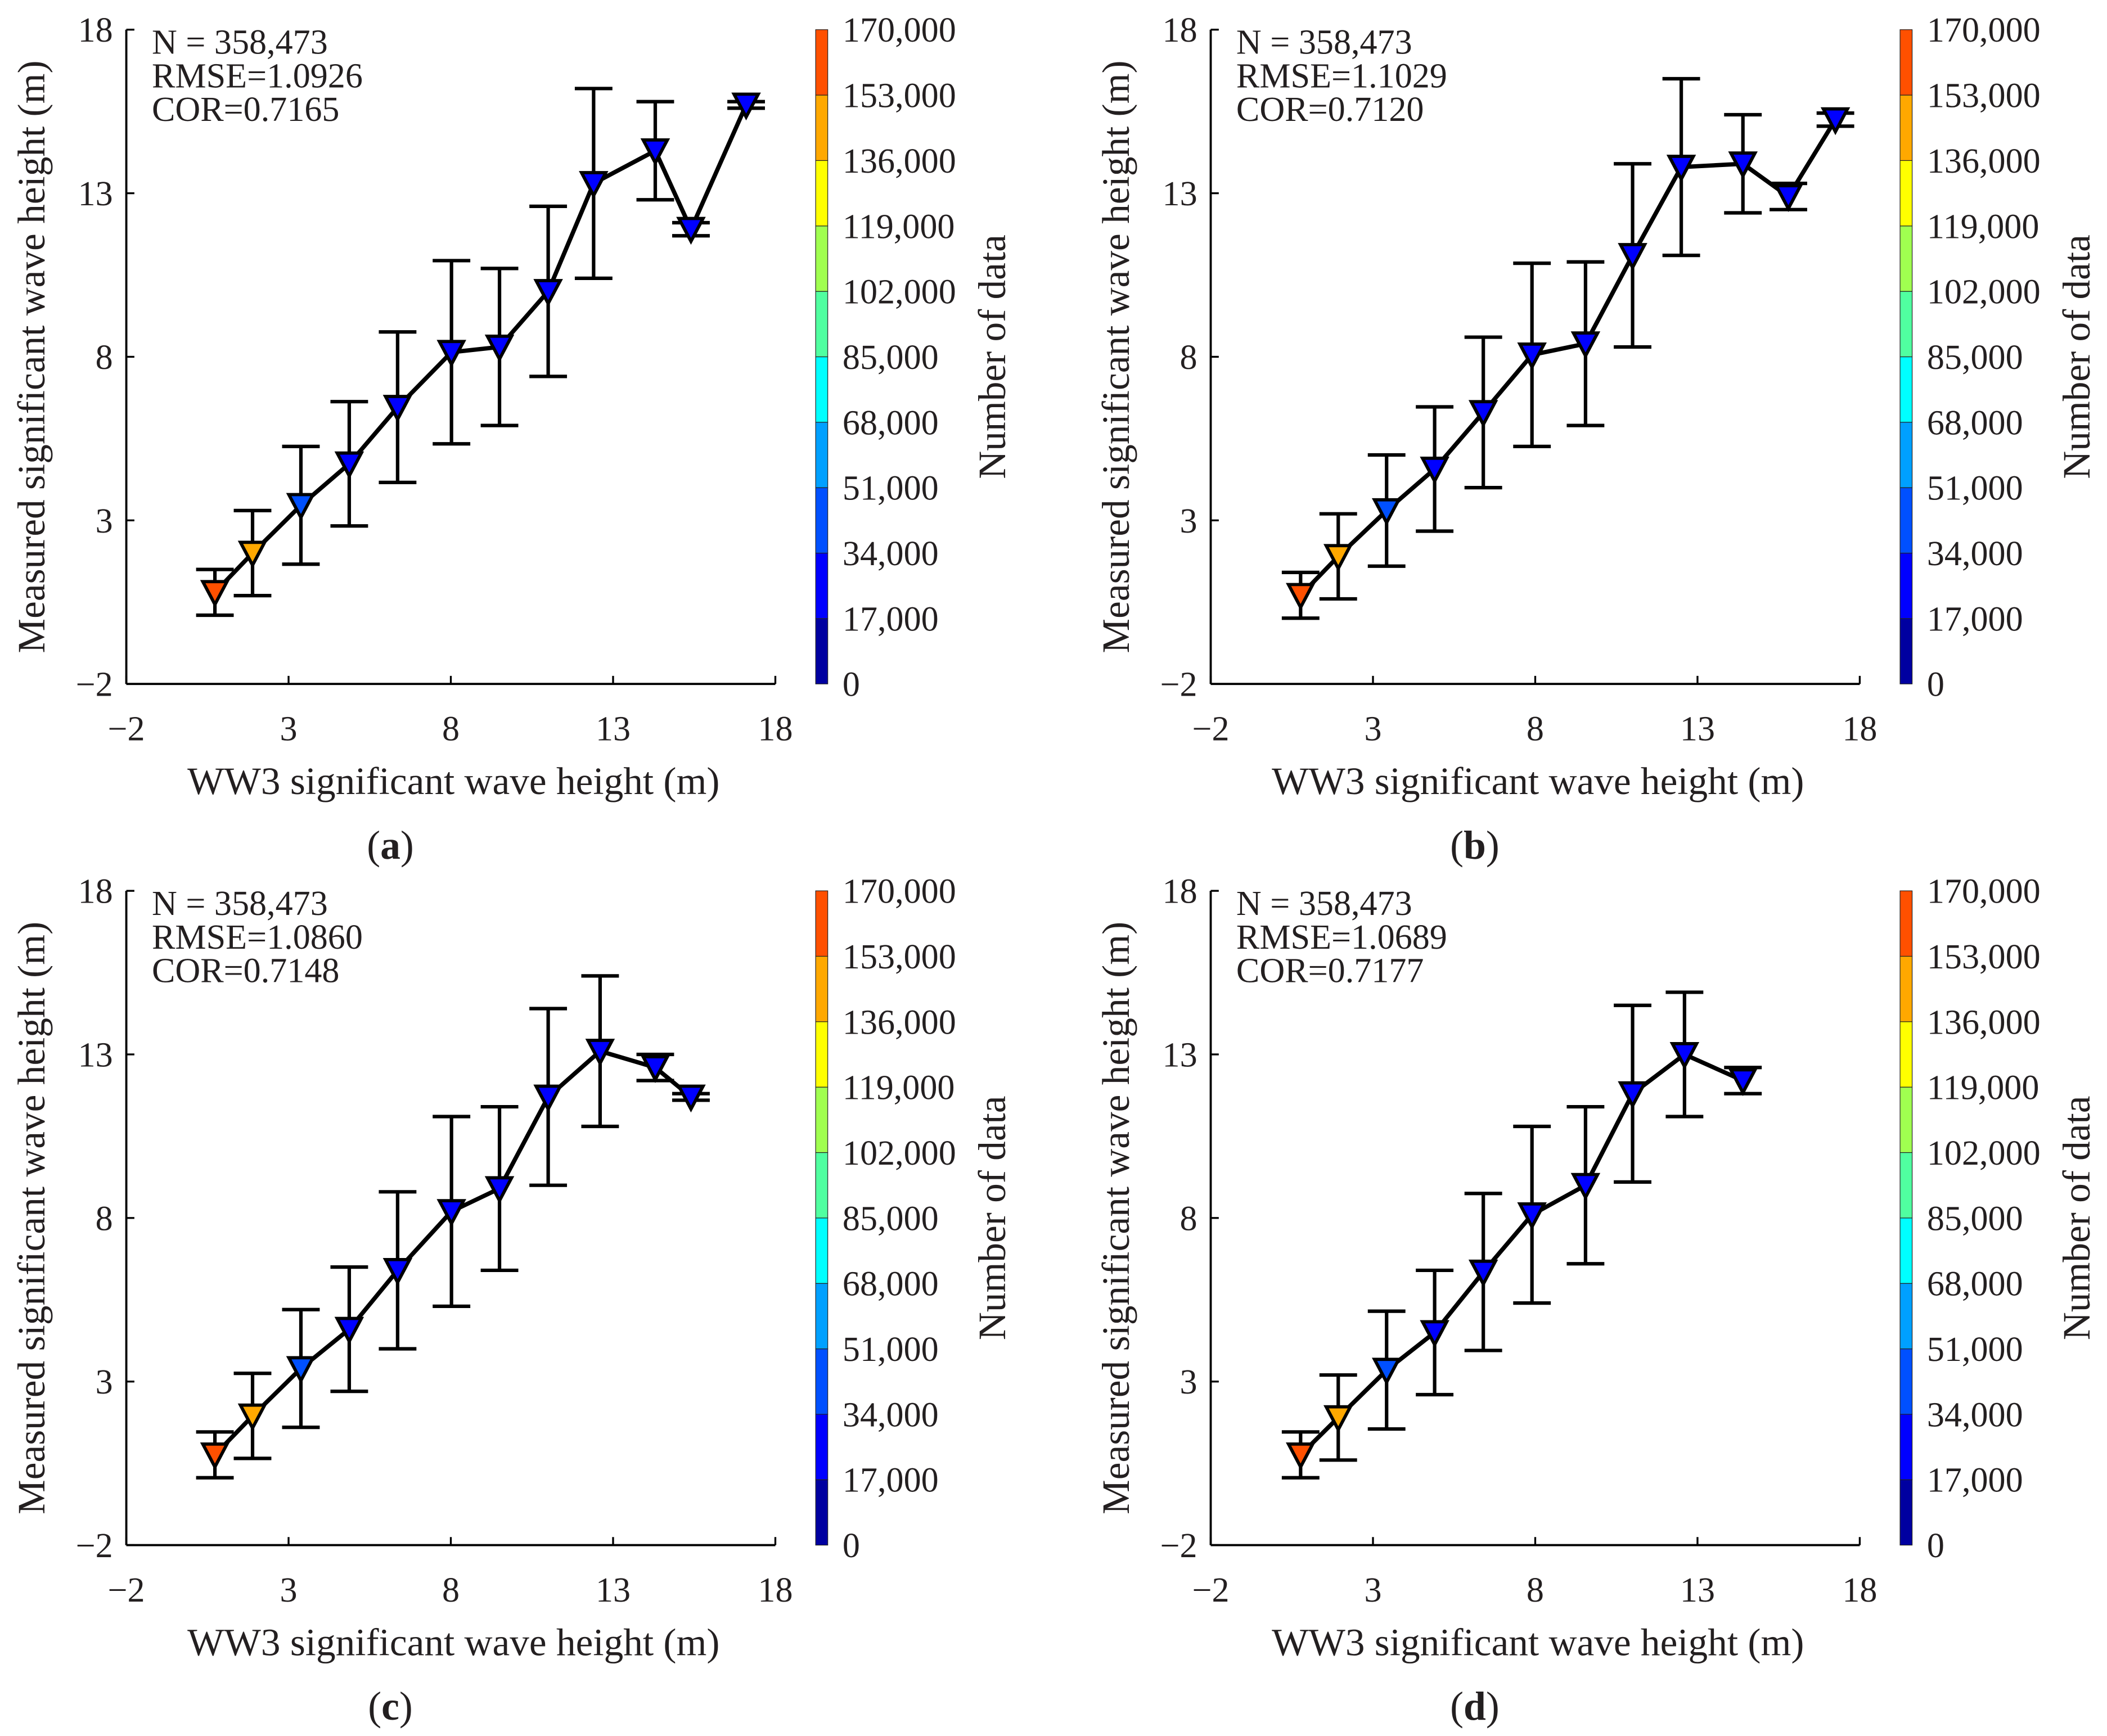  Describe the element at coordinates (1475, 846) in the screenshot. I see `panel-label: (b)` at that location.